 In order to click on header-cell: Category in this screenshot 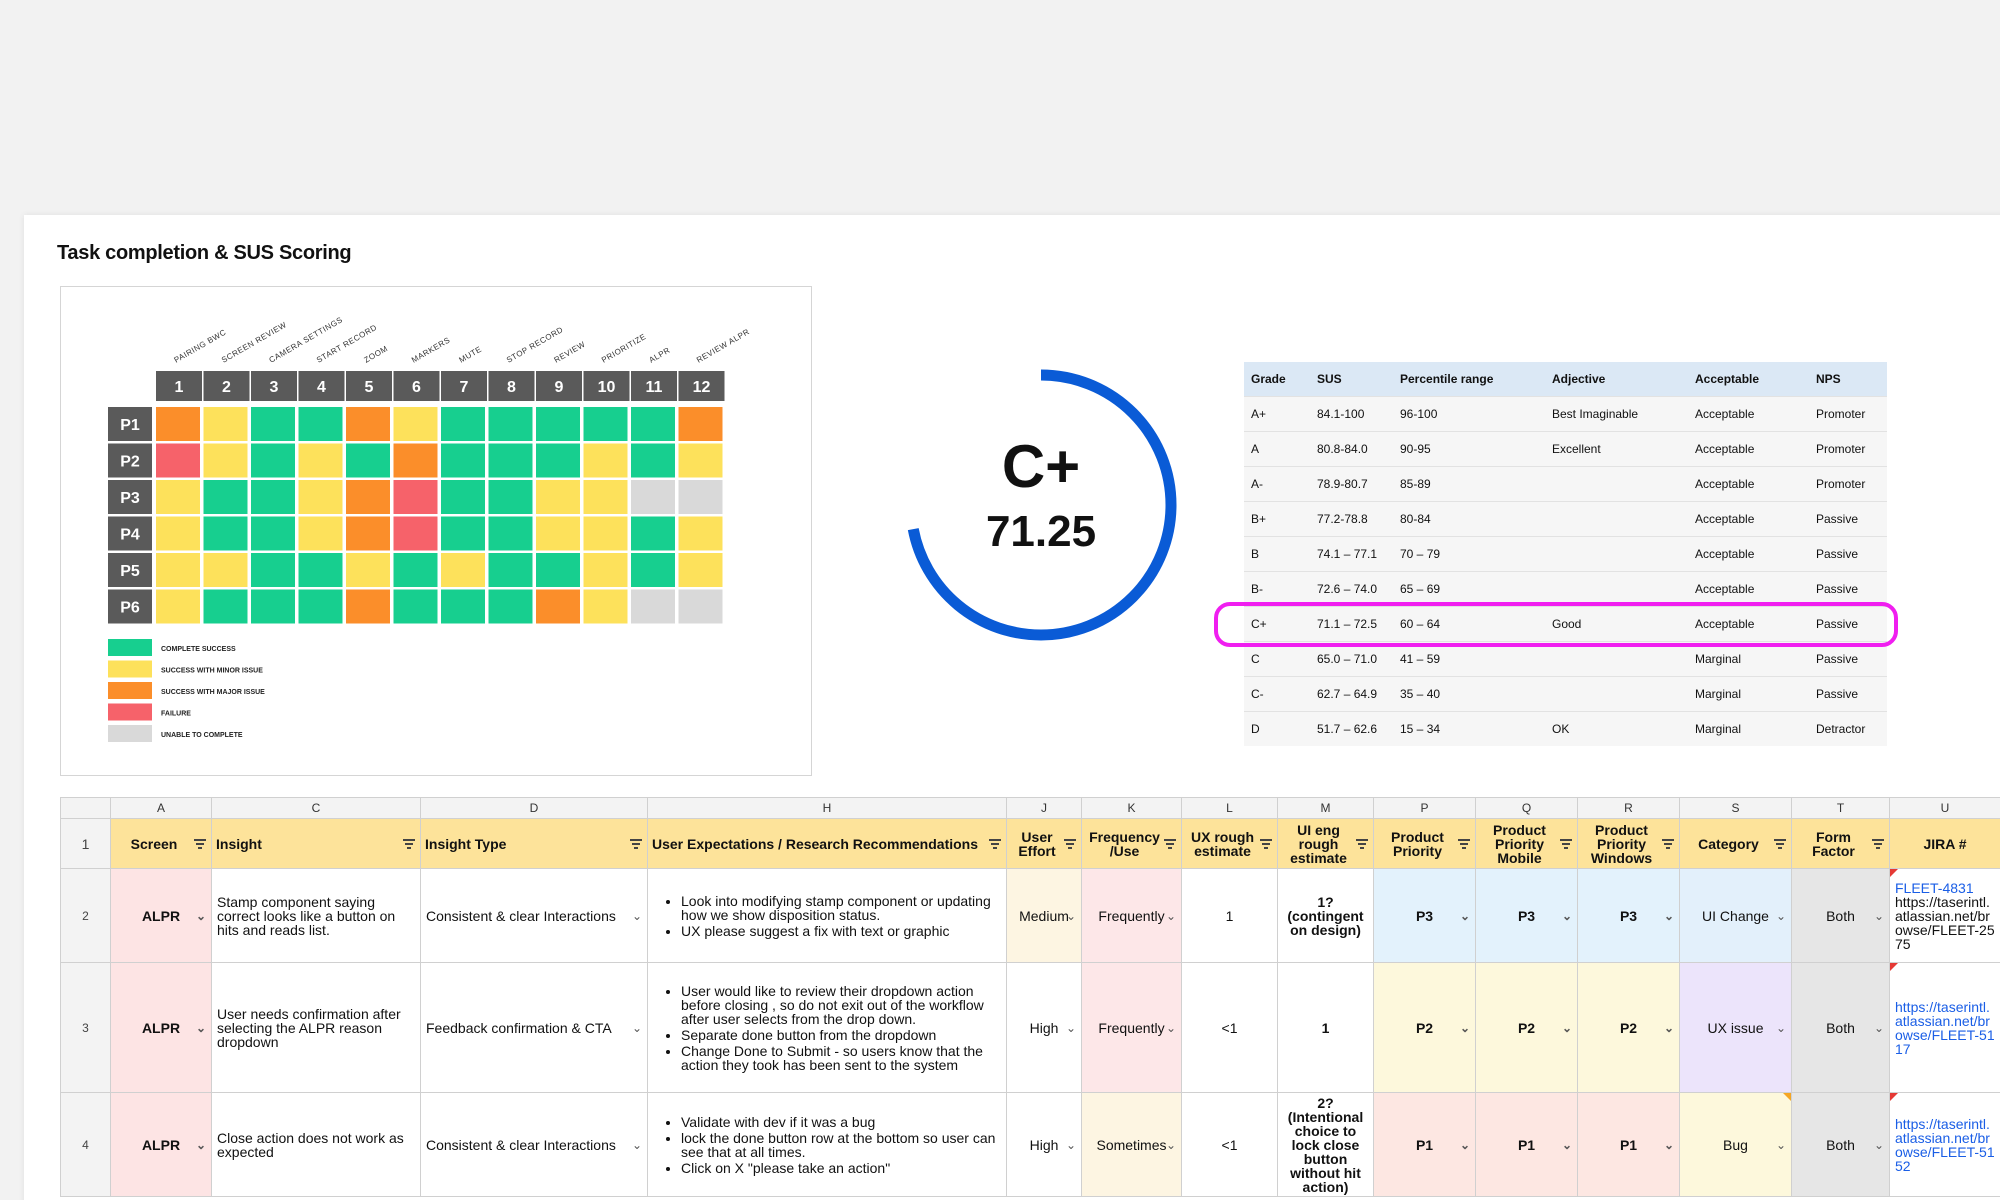, I will do `click(1735, 843)`.